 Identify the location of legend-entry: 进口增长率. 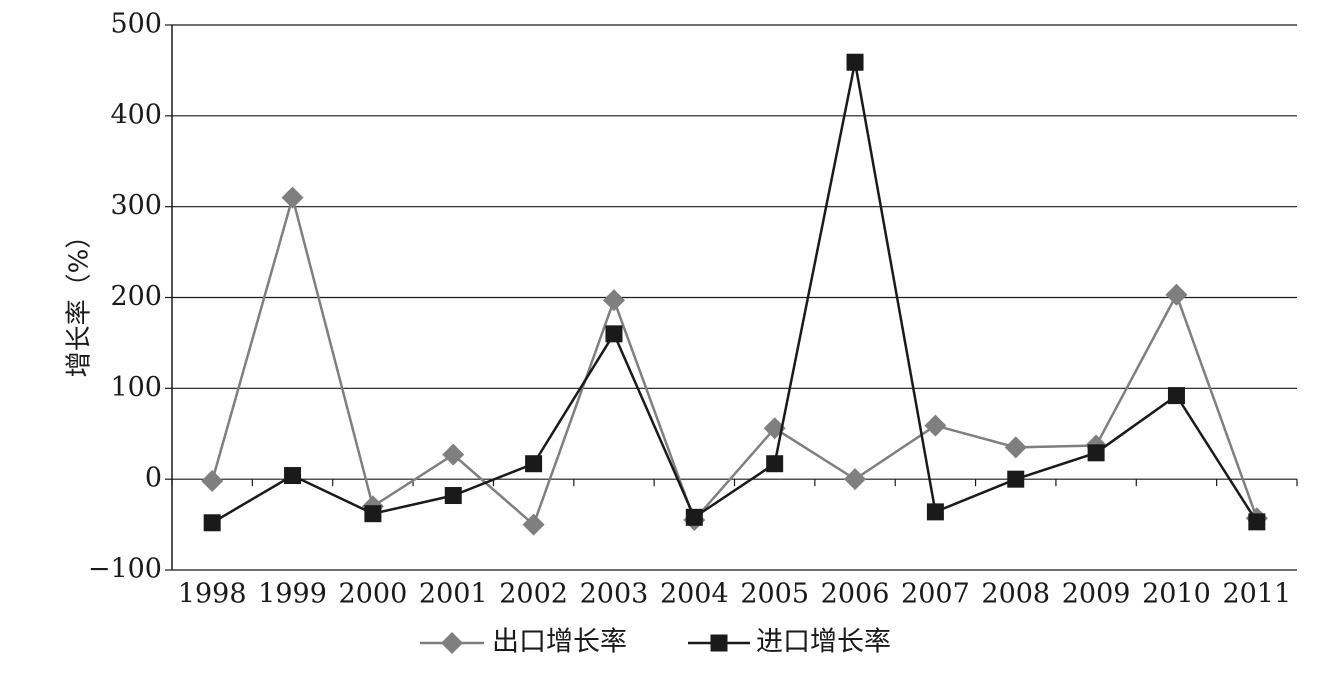
(789, 642).